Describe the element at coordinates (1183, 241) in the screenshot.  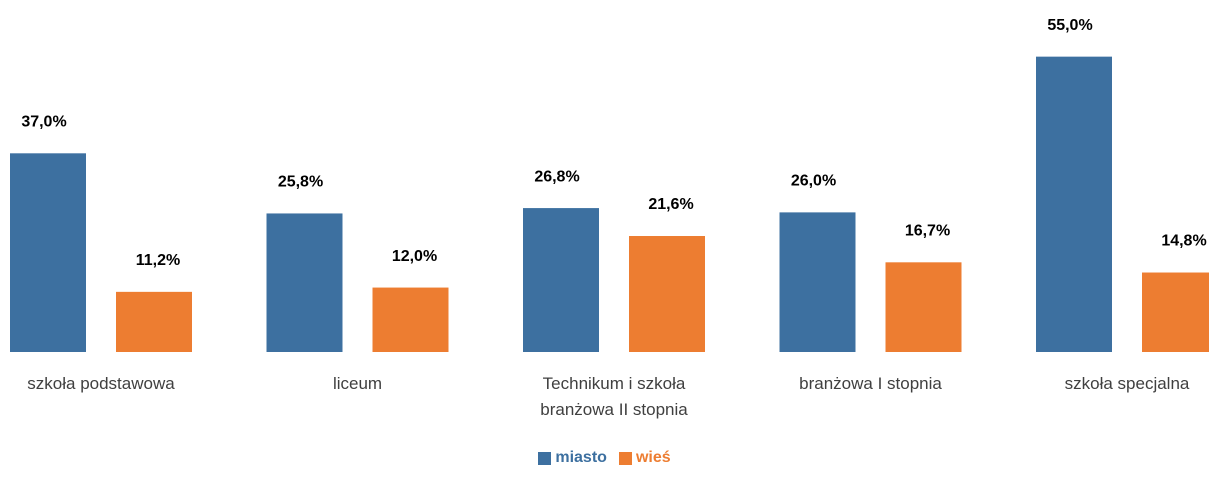
I see `value-label: 14,8%` at that location.